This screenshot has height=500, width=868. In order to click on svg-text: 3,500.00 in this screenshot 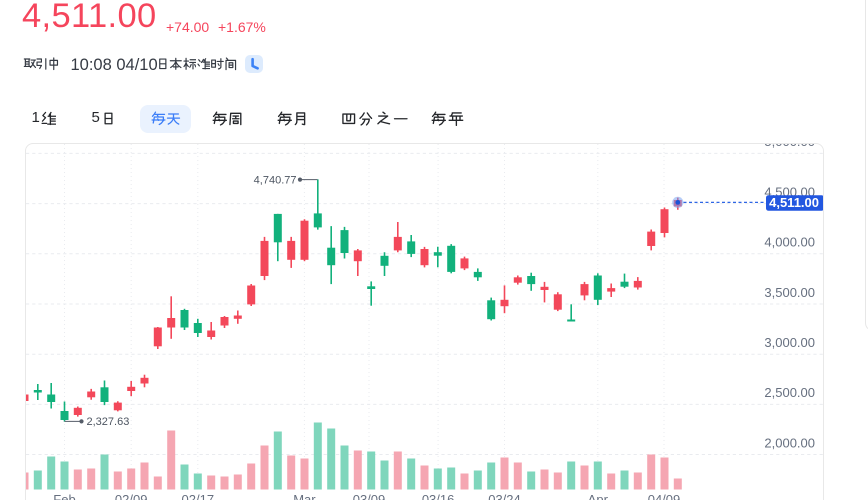, I will do `click(789, 292)`.